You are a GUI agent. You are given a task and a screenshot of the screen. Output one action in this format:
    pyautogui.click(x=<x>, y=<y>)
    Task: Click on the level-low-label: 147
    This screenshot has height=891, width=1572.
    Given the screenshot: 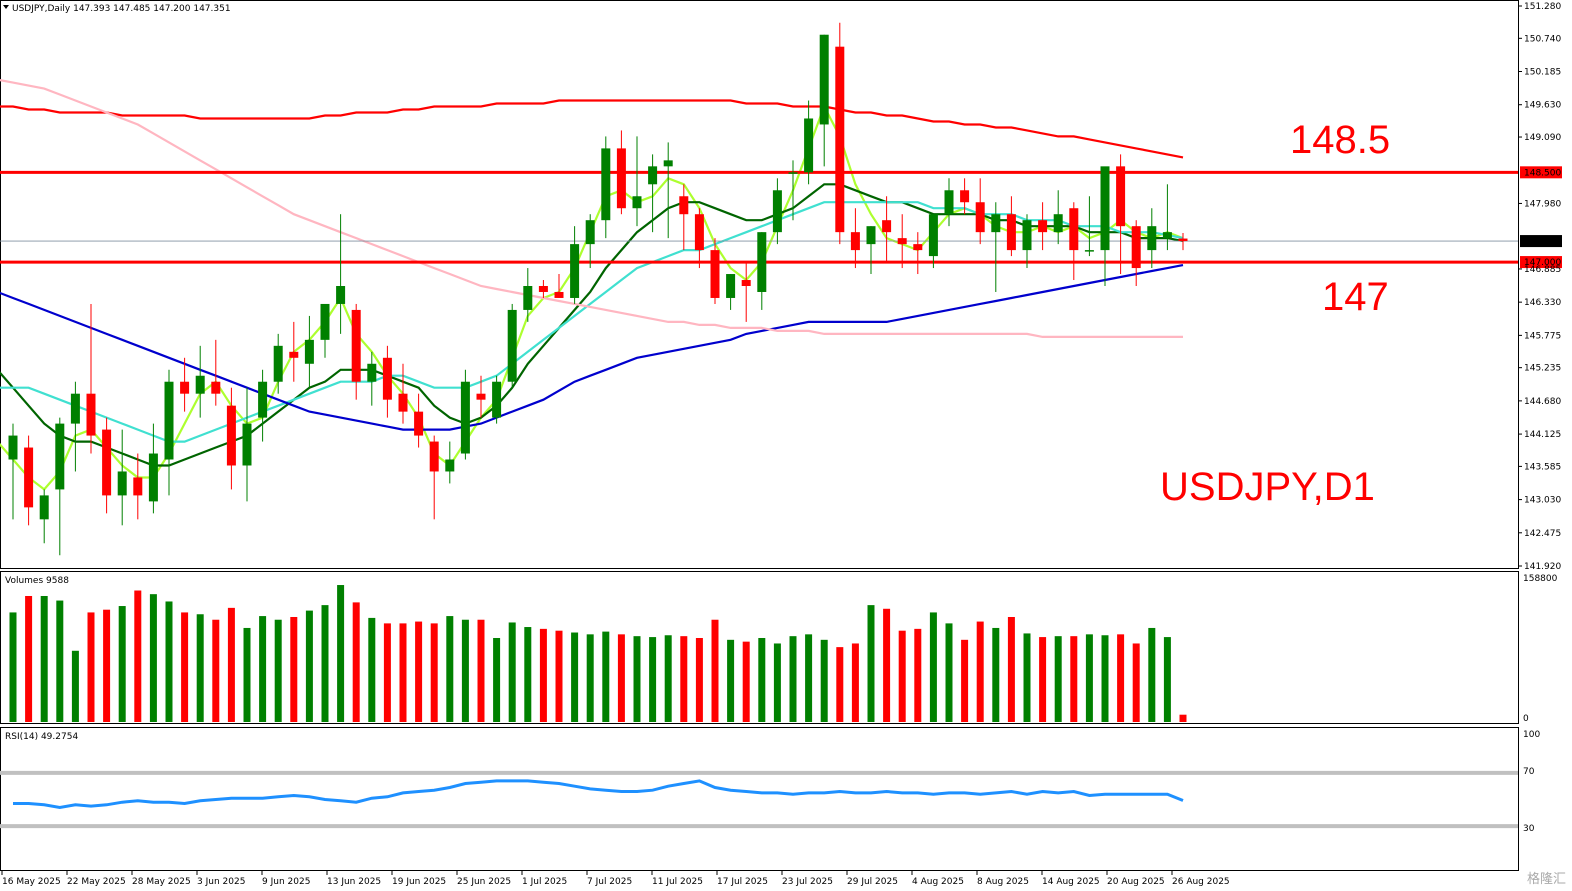 What is the action you would take?
    pyautogui.click(x=1355, y=297)
    